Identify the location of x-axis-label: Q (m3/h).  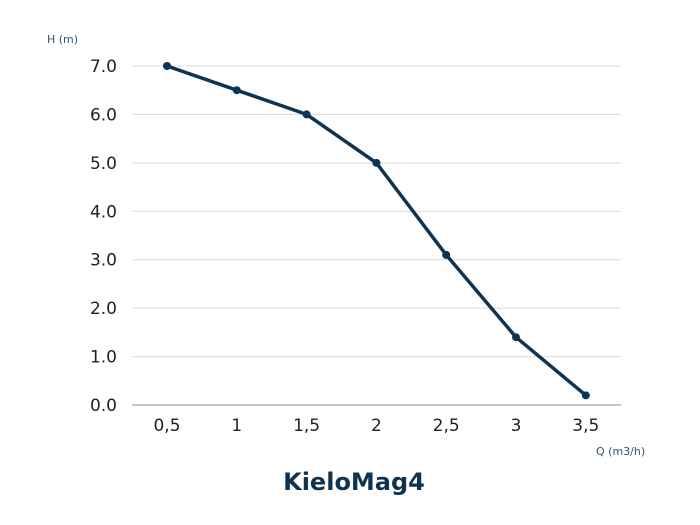
(620, 451).